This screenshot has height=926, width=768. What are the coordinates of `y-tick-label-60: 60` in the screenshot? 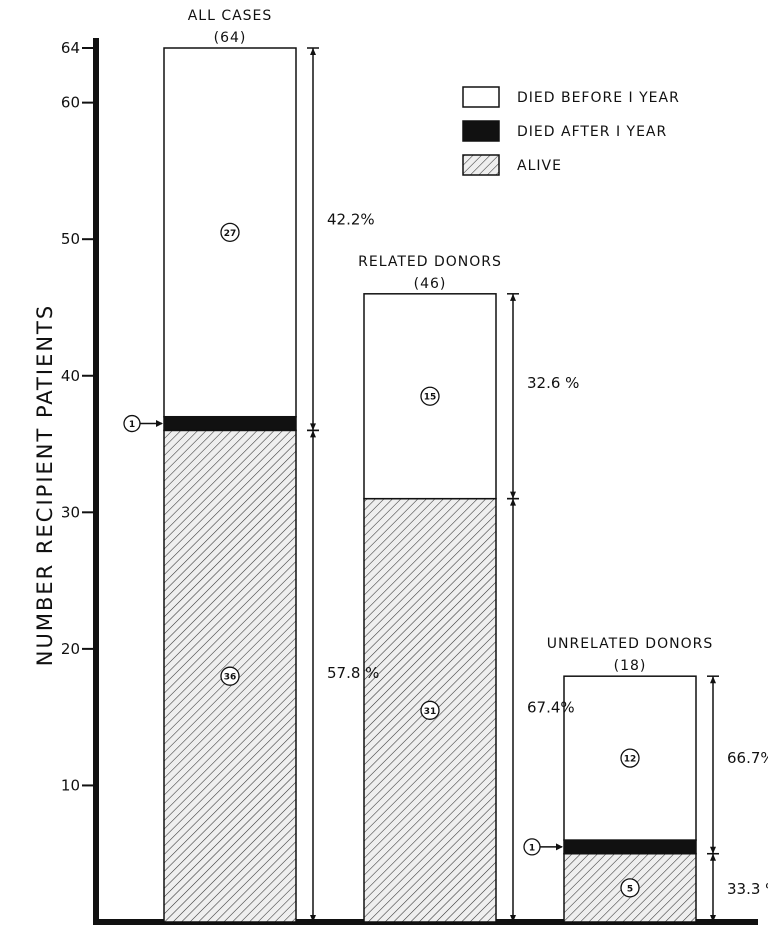 It's located at (70, 103).